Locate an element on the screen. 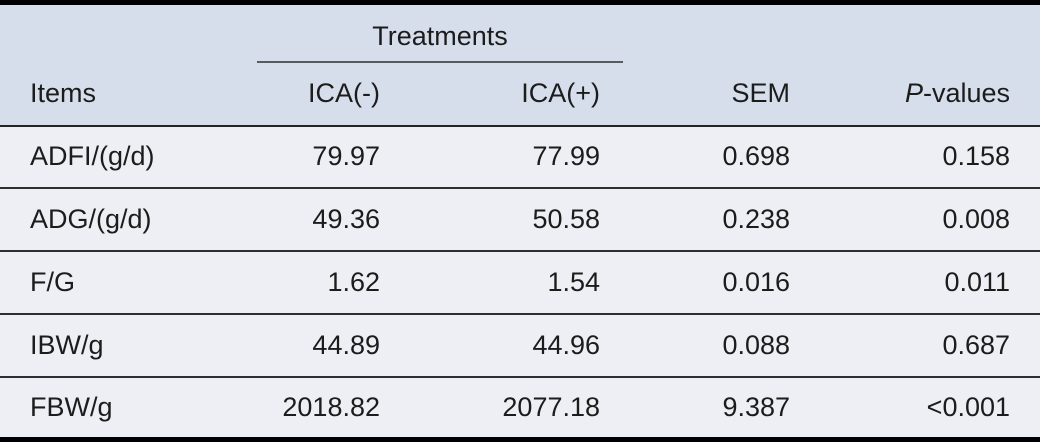 The width and height of the screenshot is (1040, 442). header-spacer-sem is located at coordinates (717, 32).